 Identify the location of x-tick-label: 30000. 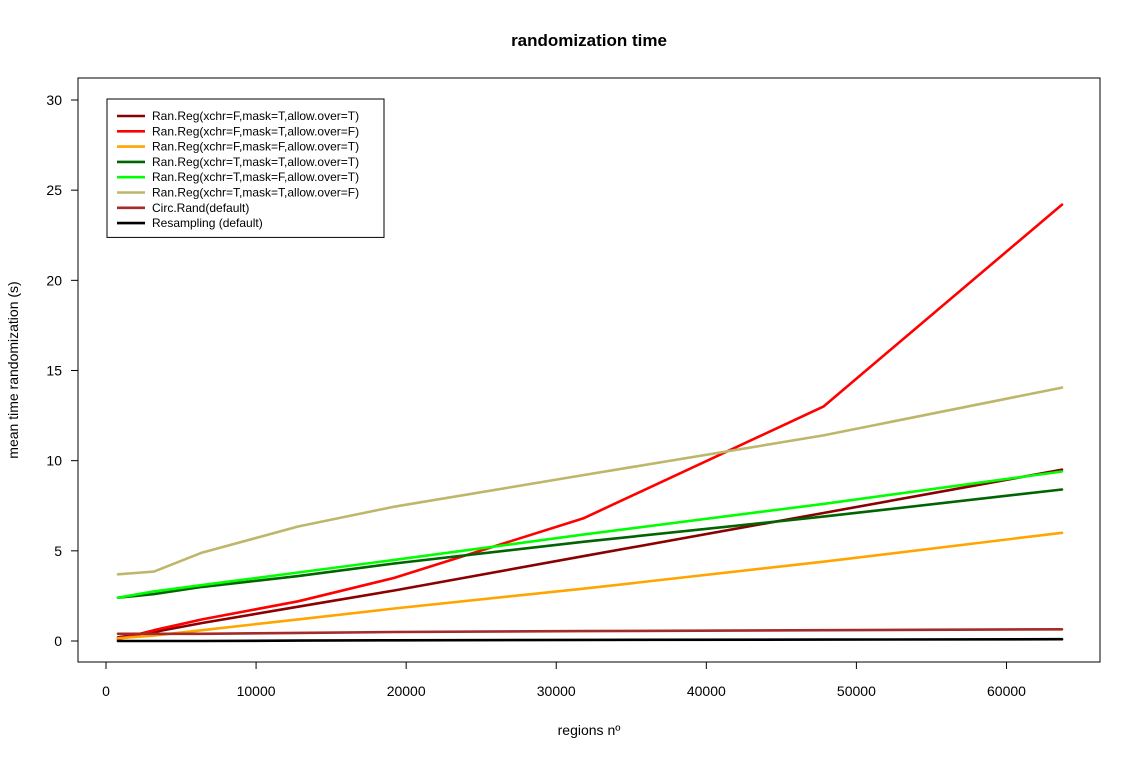
(556, 691).